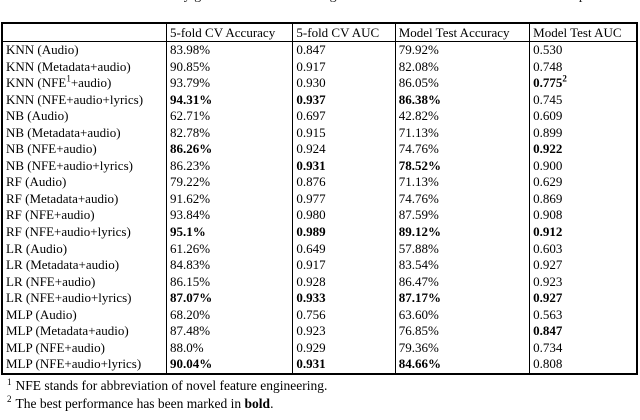 The image size is (640, 420). Describe the element at coordinates (230, 166) in the screenshot. I see `value-cell: 86.23%` at that location.